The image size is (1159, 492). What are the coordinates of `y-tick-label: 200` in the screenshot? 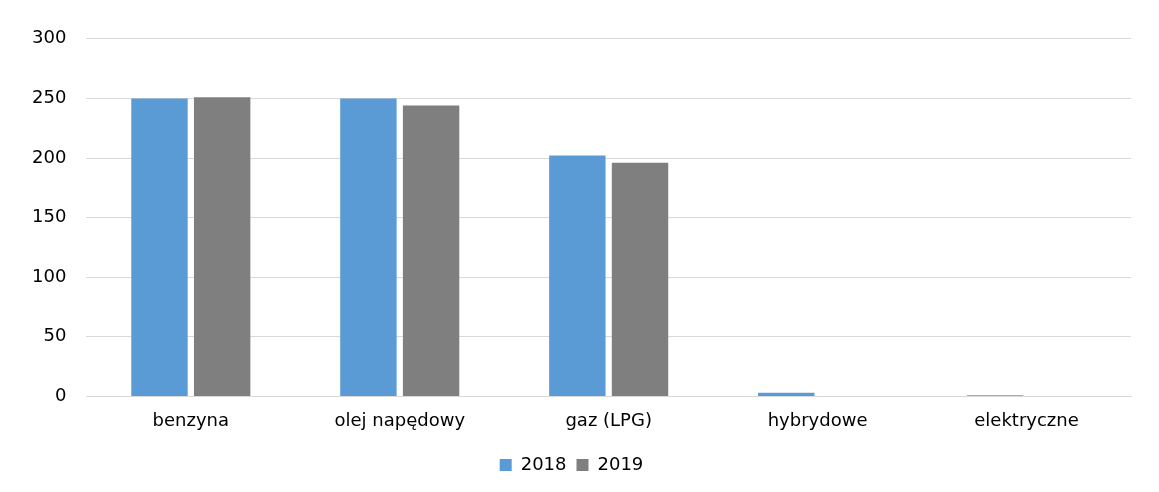 It's located at (49, 156).